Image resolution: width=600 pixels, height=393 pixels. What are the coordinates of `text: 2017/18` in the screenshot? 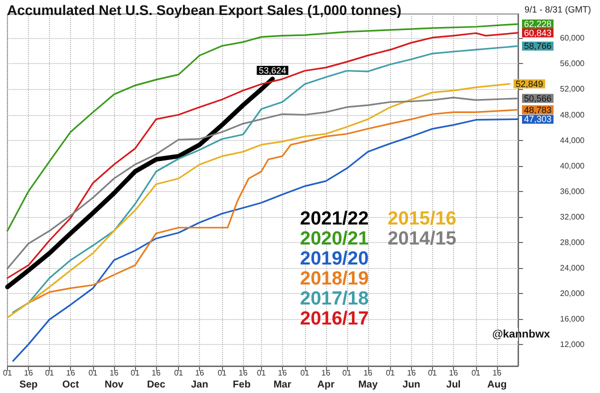 It's located at (334, 299).